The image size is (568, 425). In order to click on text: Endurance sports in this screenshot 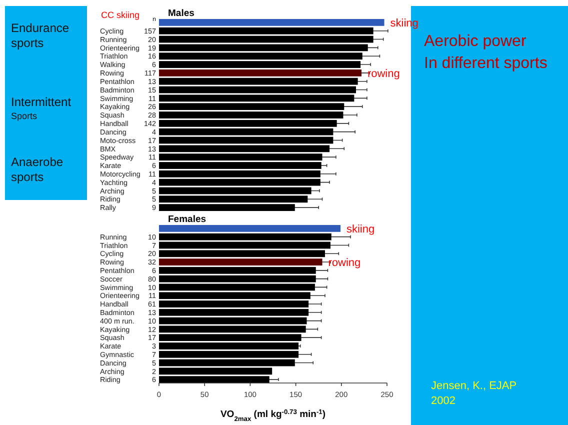, I will do `click(40, 35)`.